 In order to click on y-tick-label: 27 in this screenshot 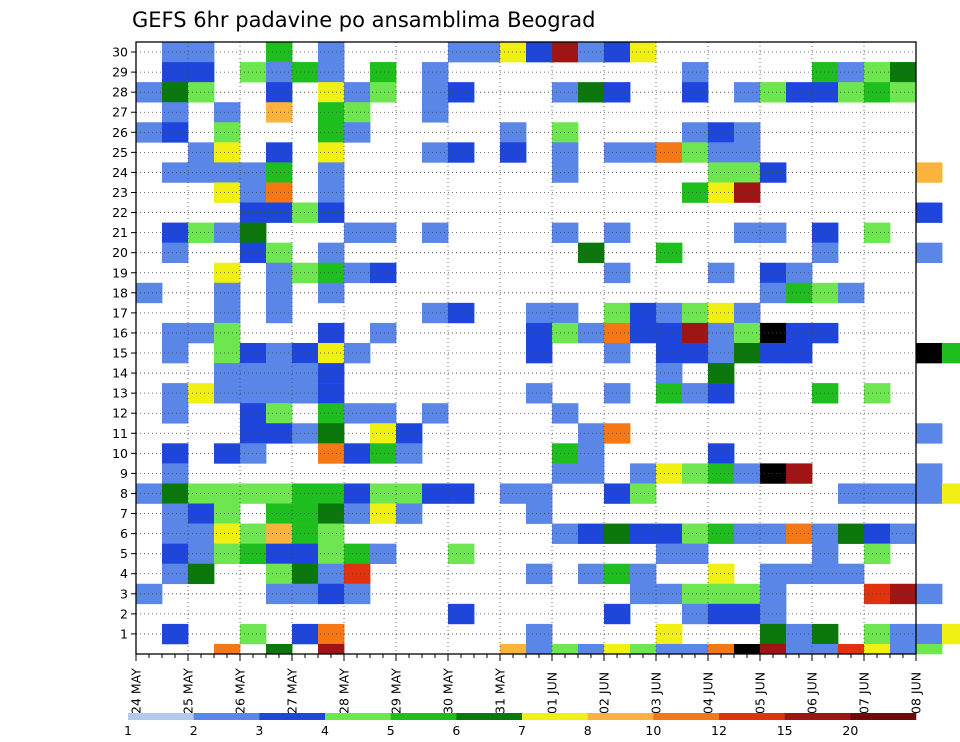, I will do `click(120, 112)`.